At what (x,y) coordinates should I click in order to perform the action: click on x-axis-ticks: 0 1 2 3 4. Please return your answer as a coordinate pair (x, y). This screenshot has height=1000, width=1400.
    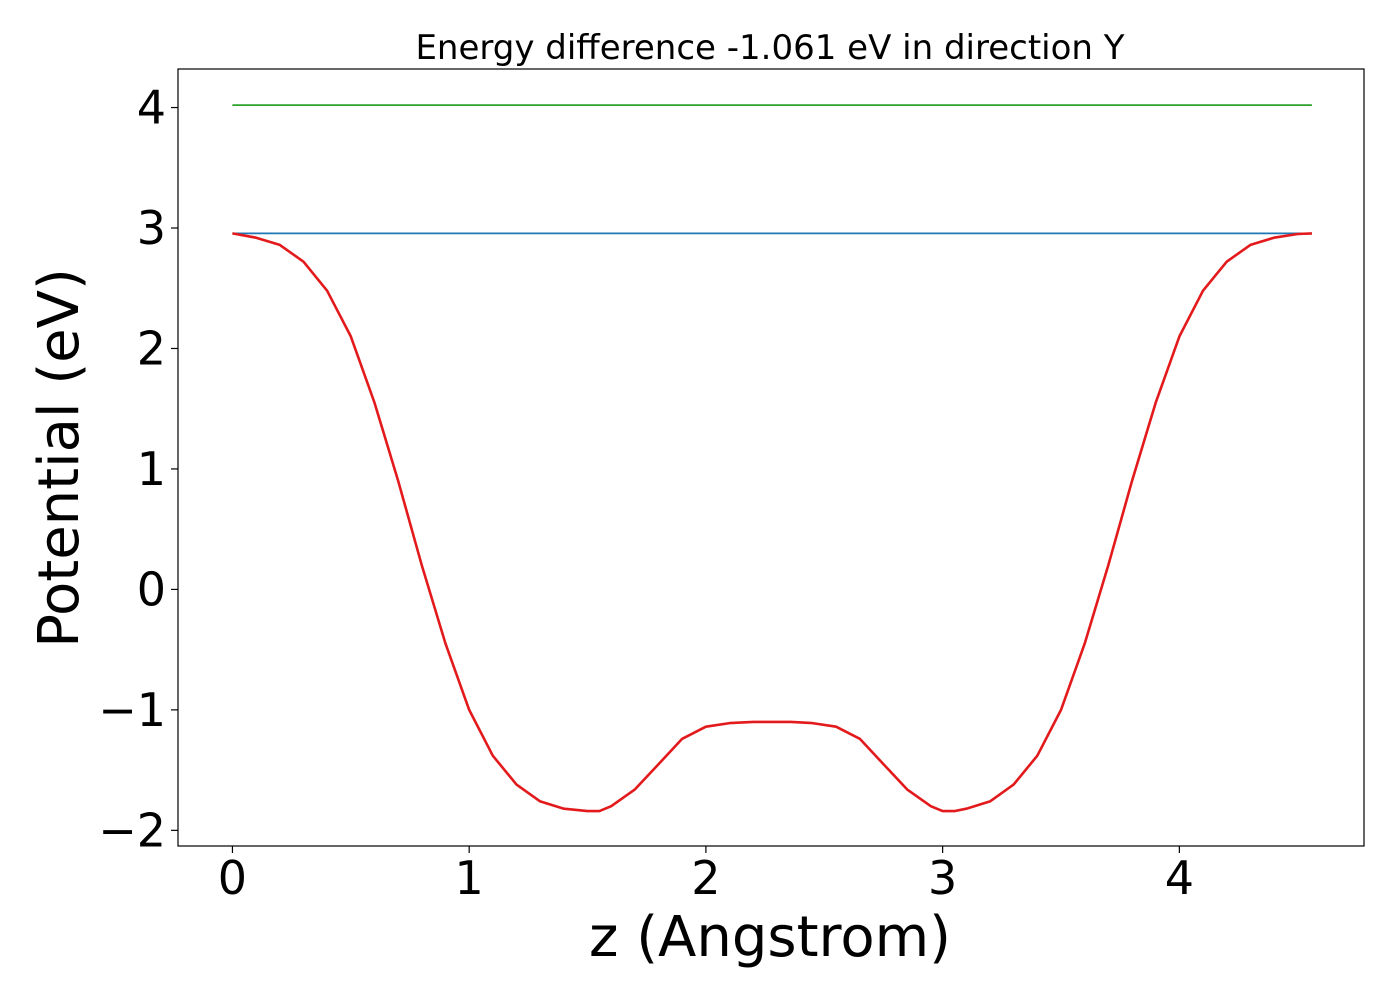
    Looking at the image, I should click on (706, 875).